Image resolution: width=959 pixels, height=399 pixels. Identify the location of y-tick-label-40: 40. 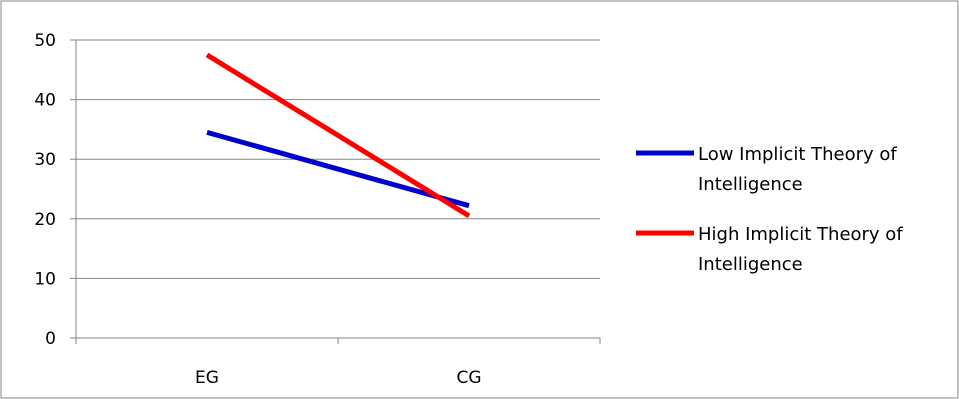
(45, 101).